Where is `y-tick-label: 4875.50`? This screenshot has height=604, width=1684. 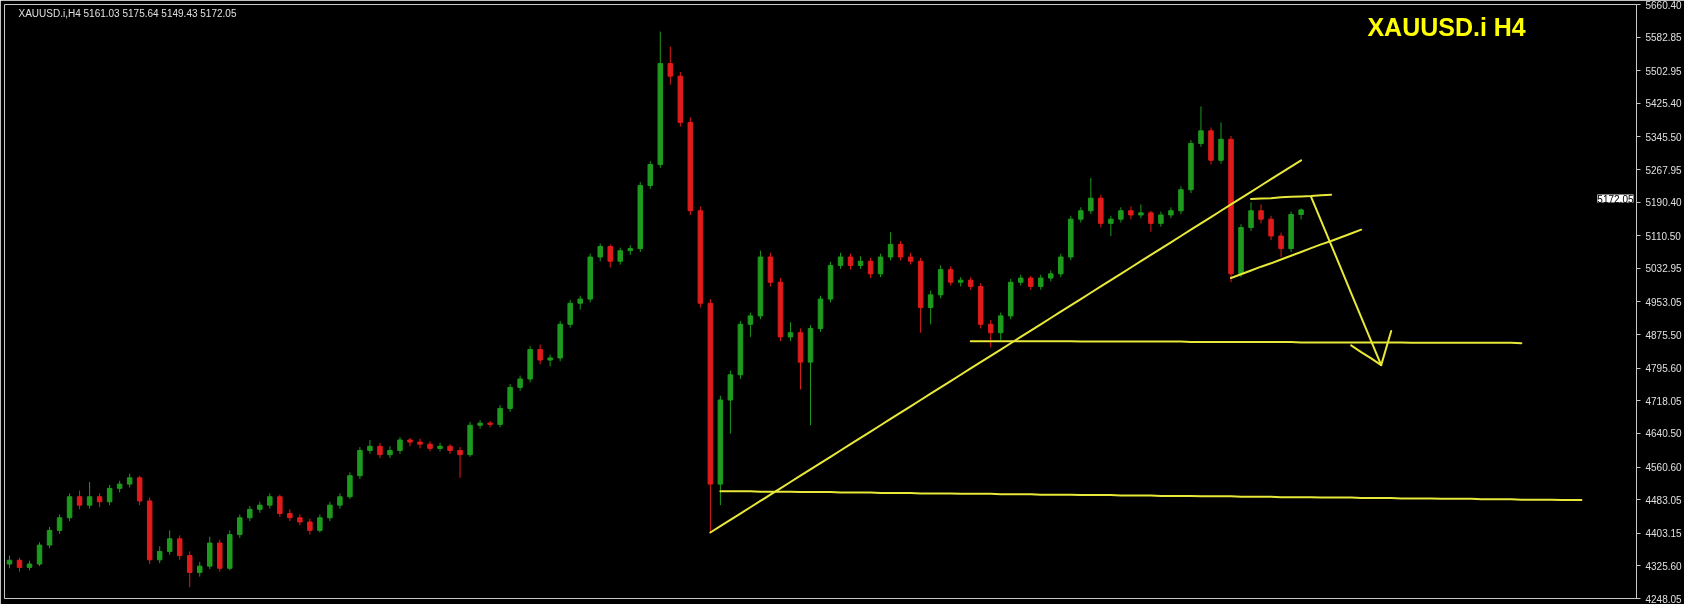
y-tick-label: 4875.50 is located at coordinates (1664, 335).